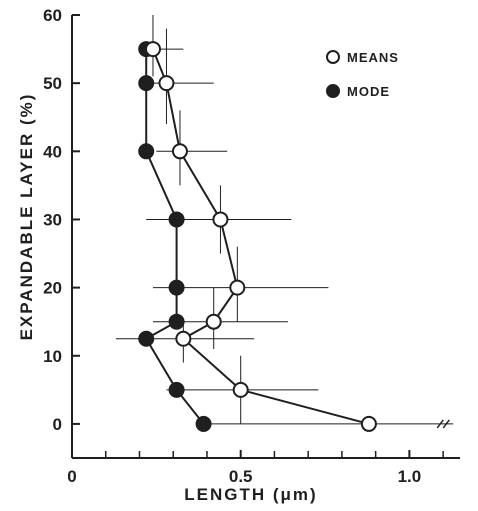  I want to click on x-axis-title: LENGTH (μm), so click(250, 494).